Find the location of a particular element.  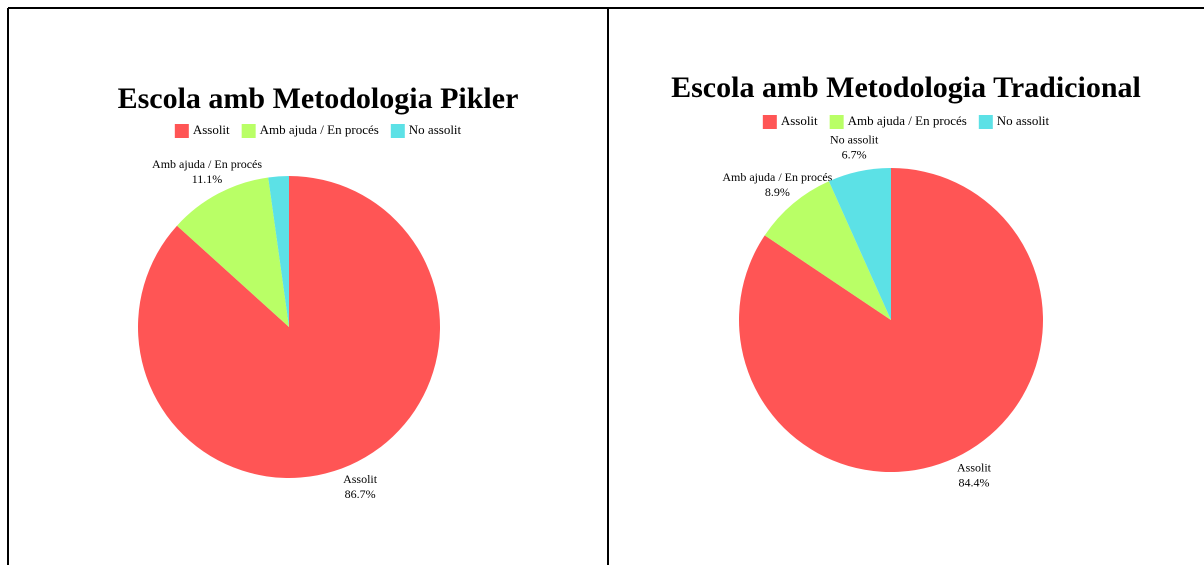

slice-value-label: 84.4% is located at coordinates (973, 482).